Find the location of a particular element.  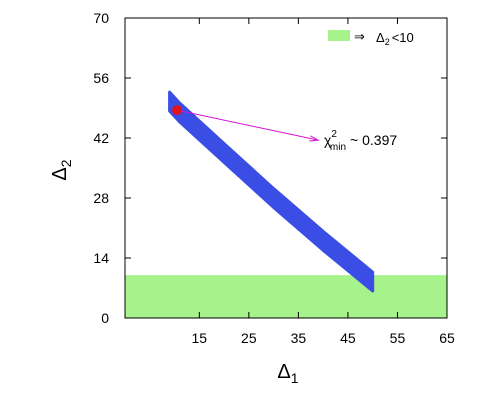

y-axis-label: Δ2 is located at coordinates (61, 169).